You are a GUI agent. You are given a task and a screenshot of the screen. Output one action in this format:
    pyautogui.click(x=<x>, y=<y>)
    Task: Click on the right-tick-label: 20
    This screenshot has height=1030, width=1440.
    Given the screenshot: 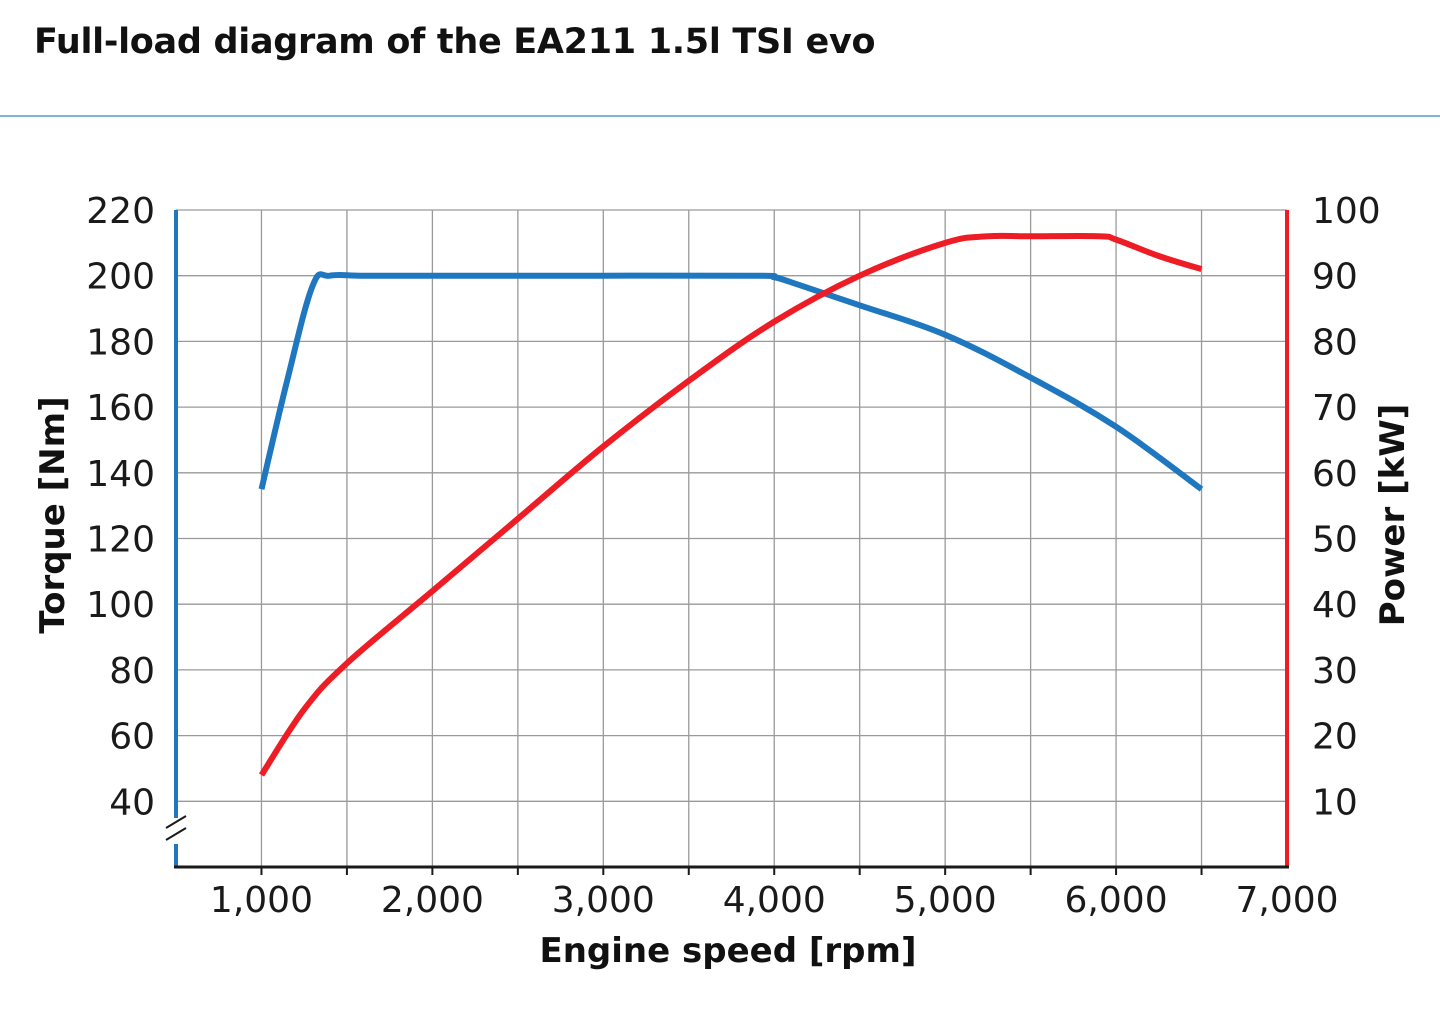 What is the action you would take?
    pyautogui.click(x=1335, y=737)
    